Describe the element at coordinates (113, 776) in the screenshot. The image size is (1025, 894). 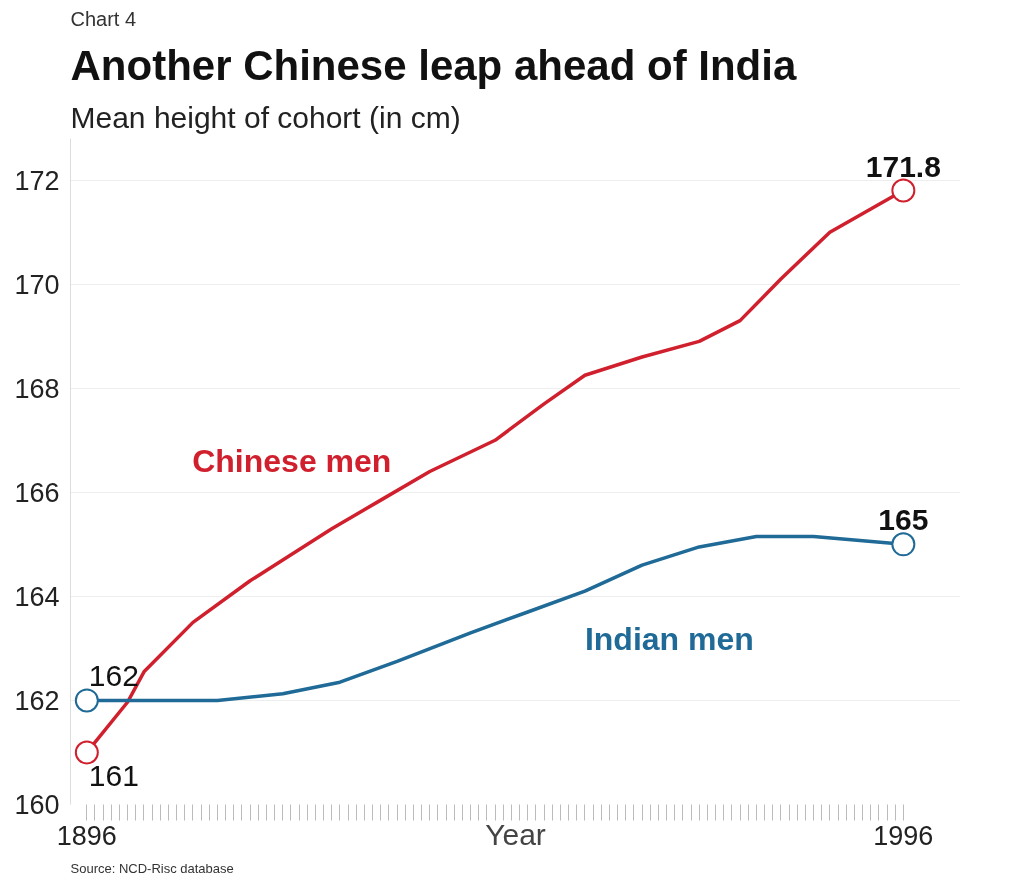
I see `data-label: 161` at that location.